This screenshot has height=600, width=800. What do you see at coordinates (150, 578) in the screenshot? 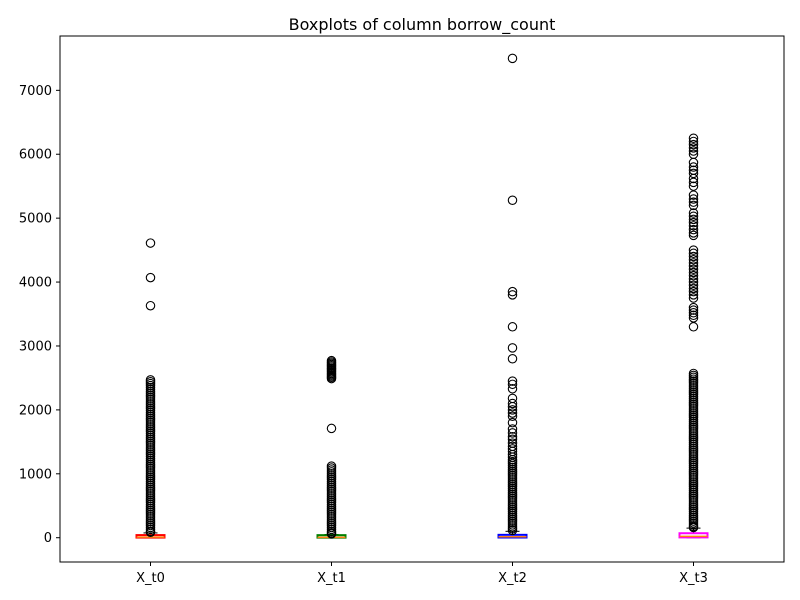
I see `x-tick-label: X_t0` at bounding box center [150, 578].